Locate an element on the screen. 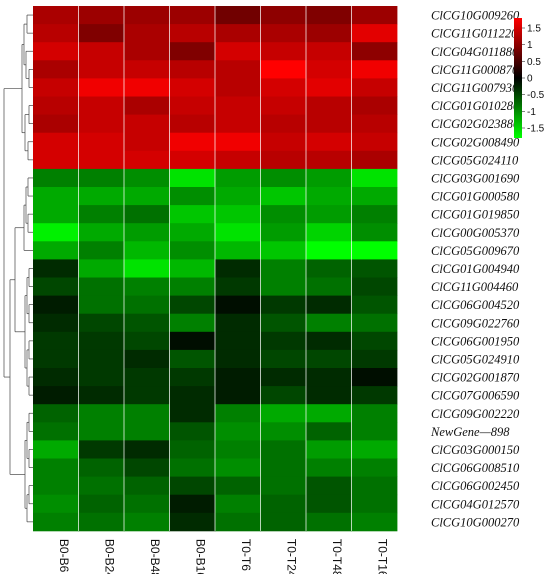 The image size is (550, 574). row-label: ClCG01G010280 is located at coordinates (475, 106).